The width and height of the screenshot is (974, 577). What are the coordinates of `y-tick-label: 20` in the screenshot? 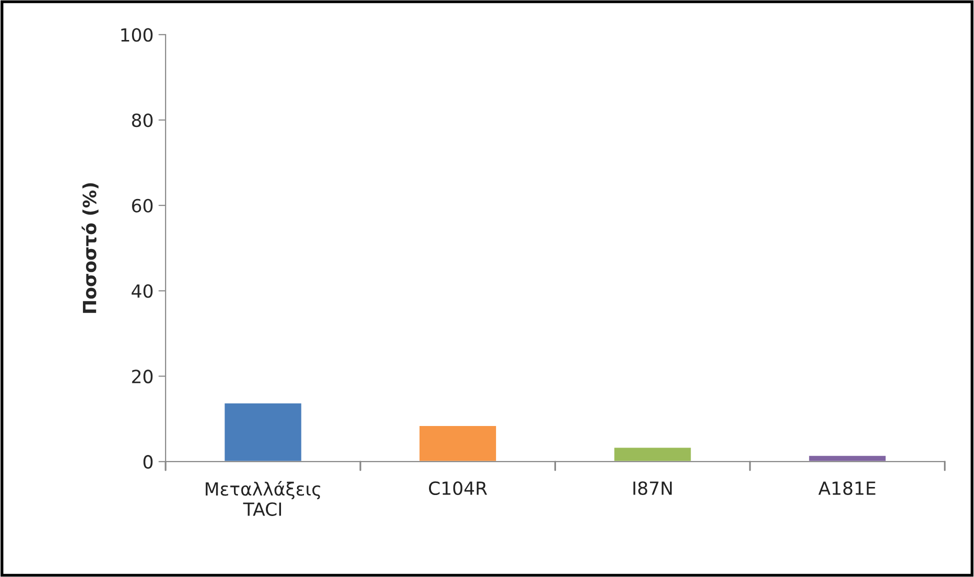 It's located at (142, 377).